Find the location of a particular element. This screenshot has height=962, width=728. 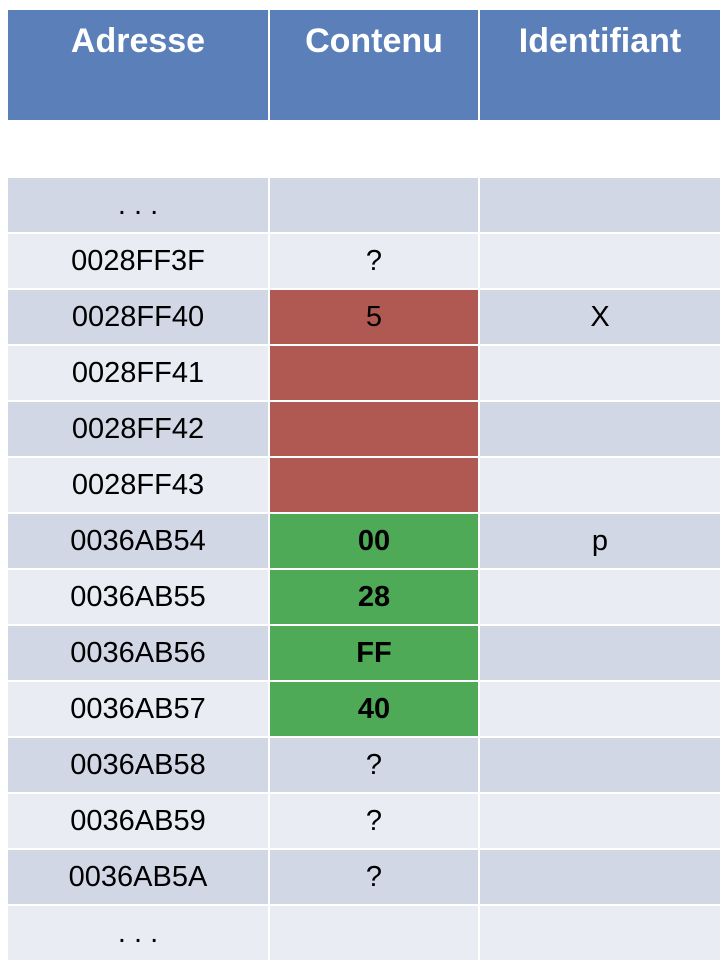

table-row: 0036AB5A ? is located at coordinates (364, 877).